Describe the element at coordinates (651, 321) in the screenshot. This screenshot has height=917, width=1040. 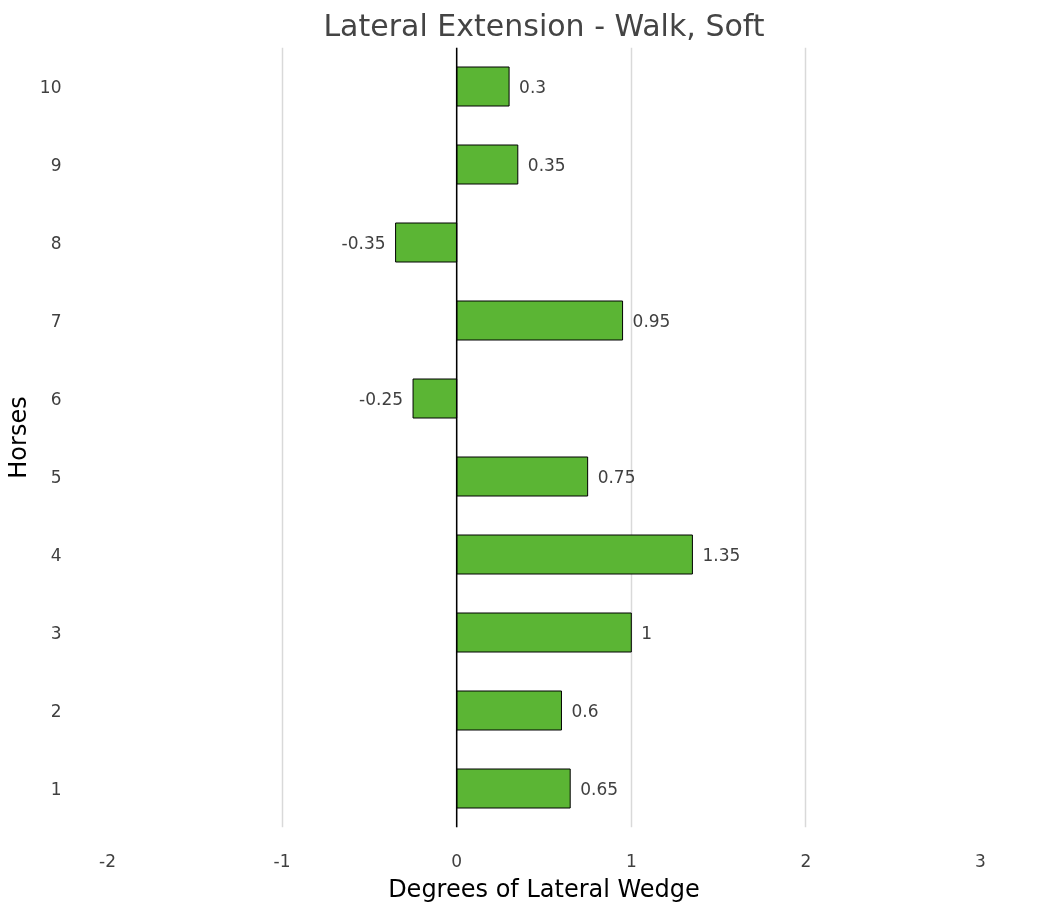
I see `data-label: 0.95` at that location.